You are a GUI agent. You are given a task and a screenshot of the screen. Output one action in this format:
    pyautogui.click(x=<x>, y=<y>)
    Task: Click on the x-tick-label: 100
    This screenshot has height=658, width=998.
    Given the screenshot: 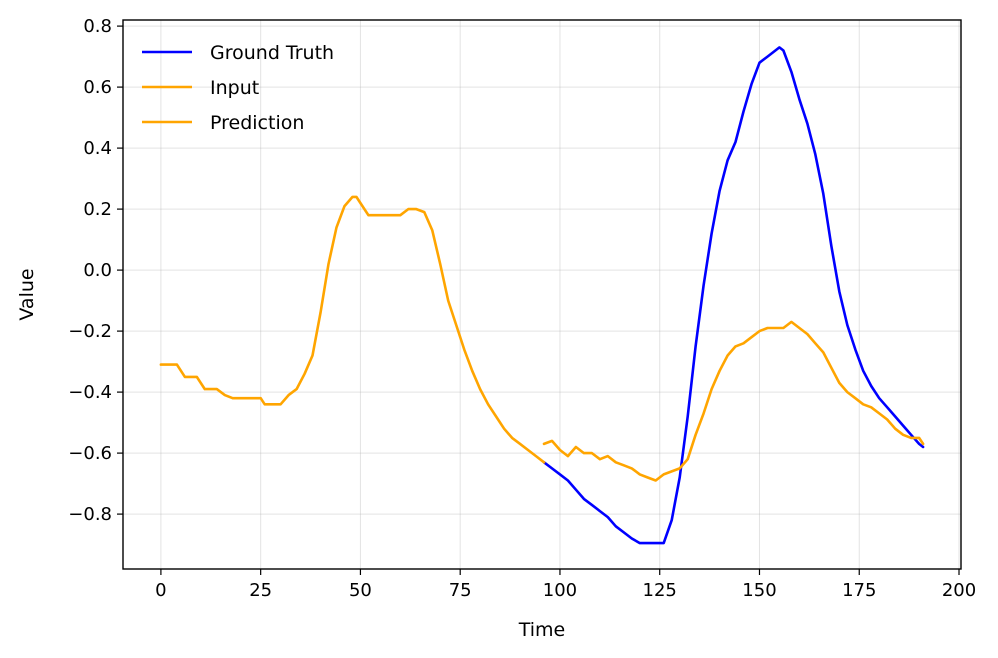 What is the action you would take?
    pyautogui.click(x=560, y=590)
    